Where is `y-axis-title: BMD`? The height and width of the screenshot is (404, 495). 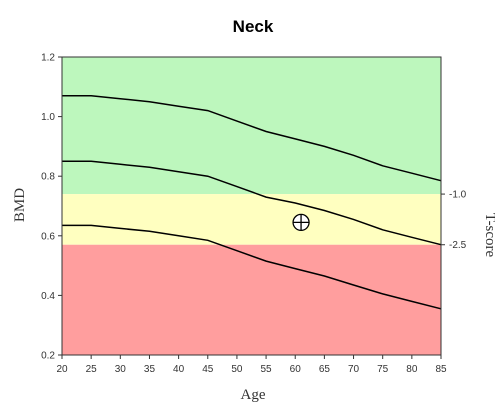
y-axis-title: BMD is located at coordinates (20, 205).